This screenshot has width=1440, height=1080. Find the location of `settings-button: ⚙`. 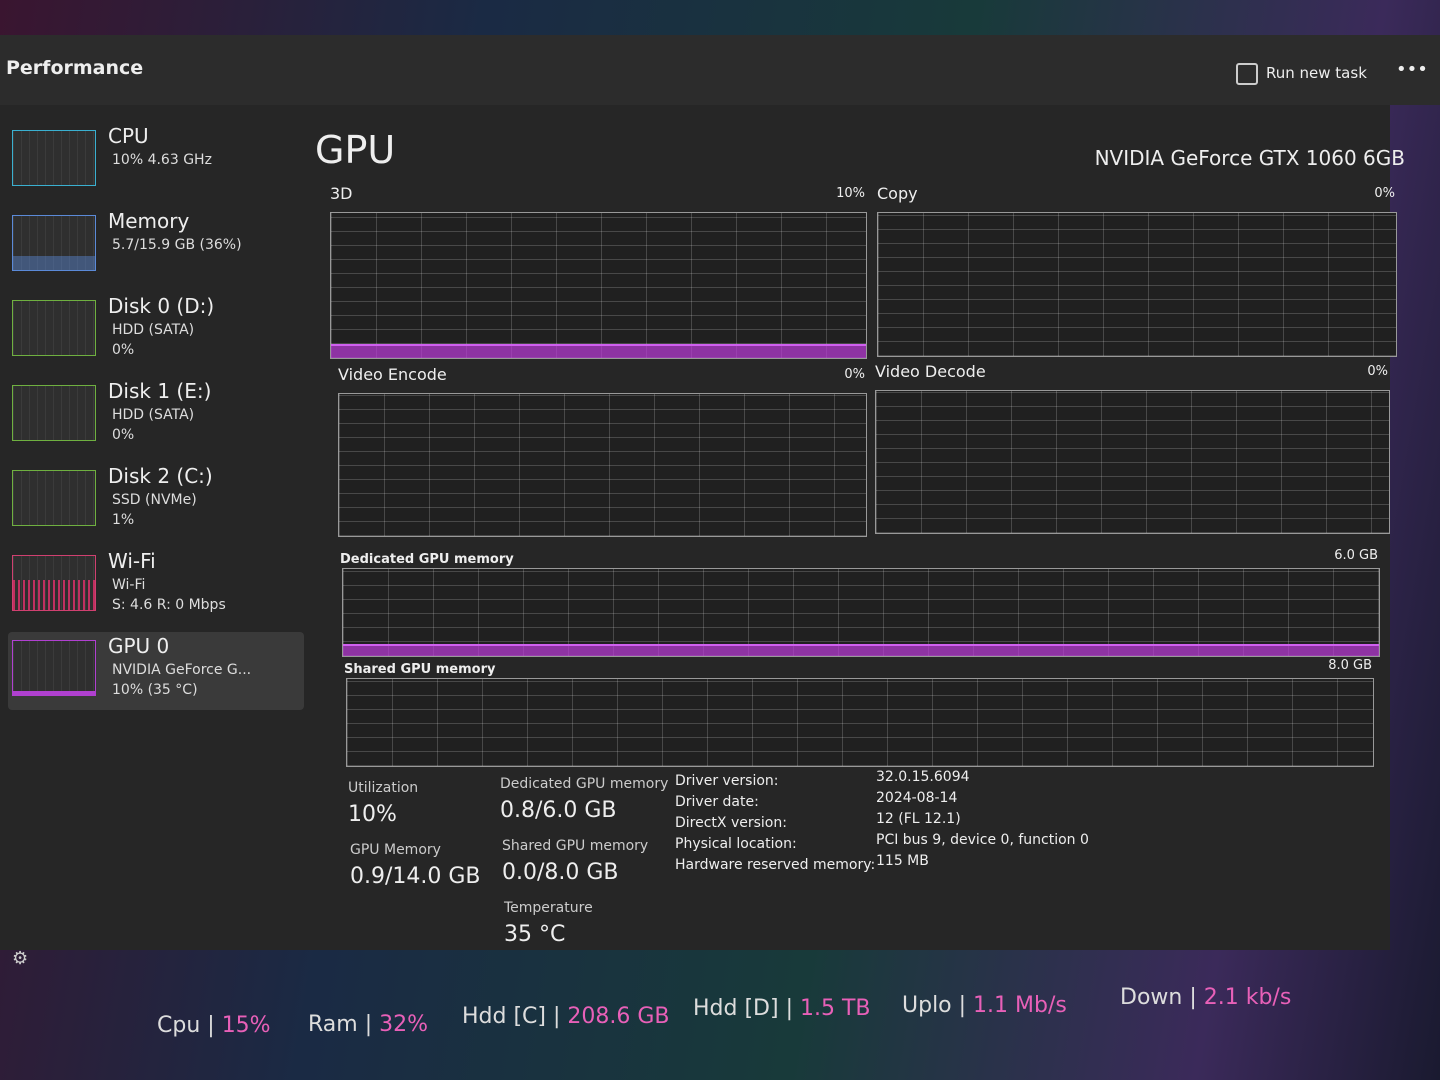

settings-button: ⚙ is located at coordinates (20, 958).